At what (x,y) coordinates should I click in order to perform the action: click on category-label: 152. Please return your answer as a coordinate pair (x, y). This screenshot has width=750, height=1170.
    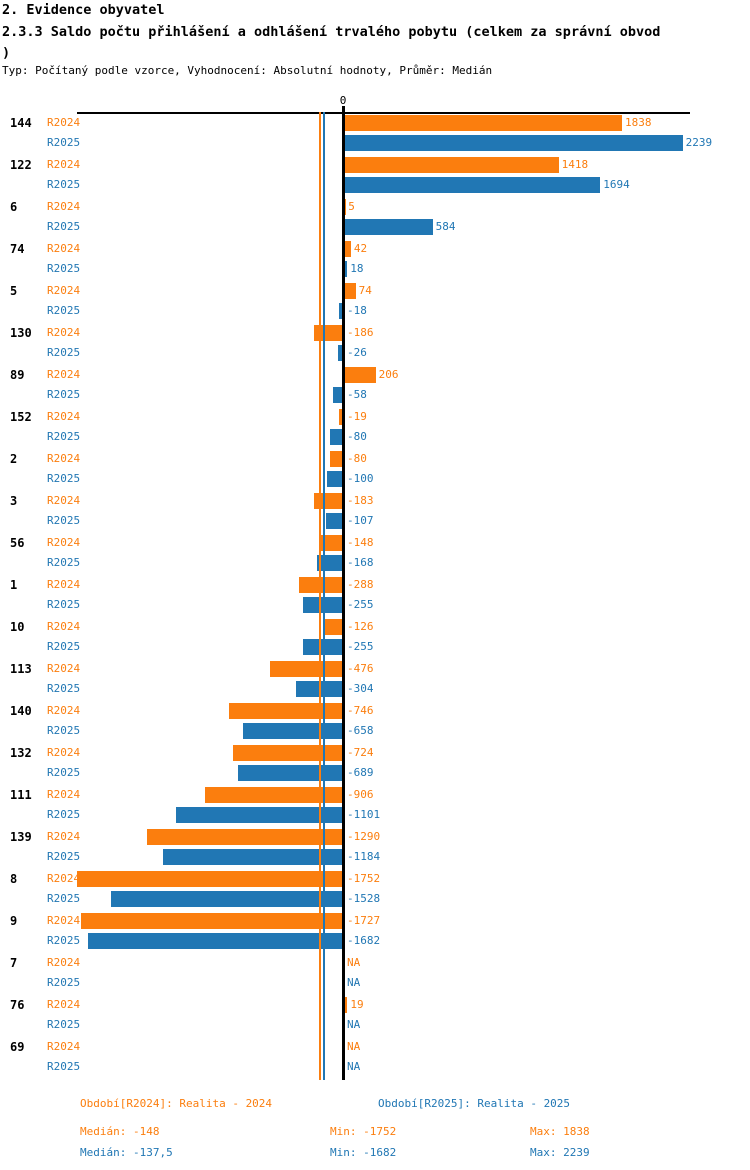
    Looking at the image, I should click on (21, 417).